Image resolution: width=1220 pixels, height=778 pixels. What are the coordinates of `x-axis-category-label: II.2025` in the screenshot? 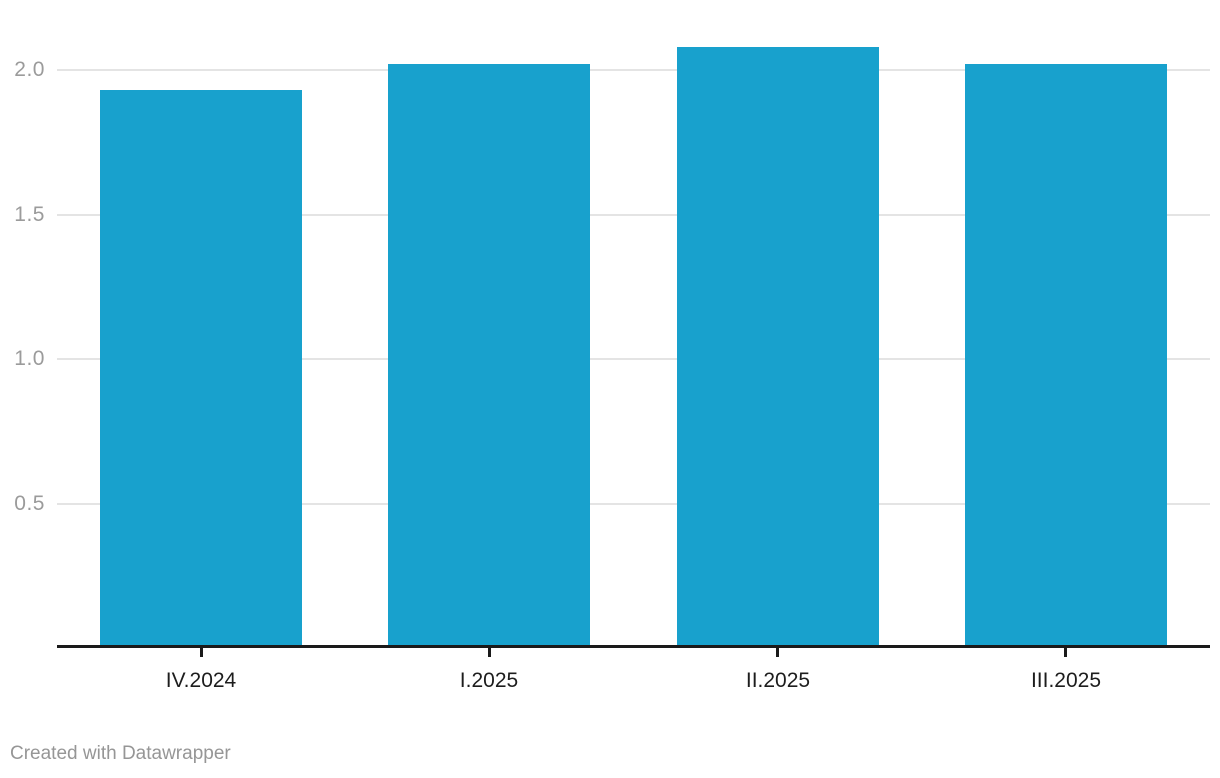 It's located at (778, 680).